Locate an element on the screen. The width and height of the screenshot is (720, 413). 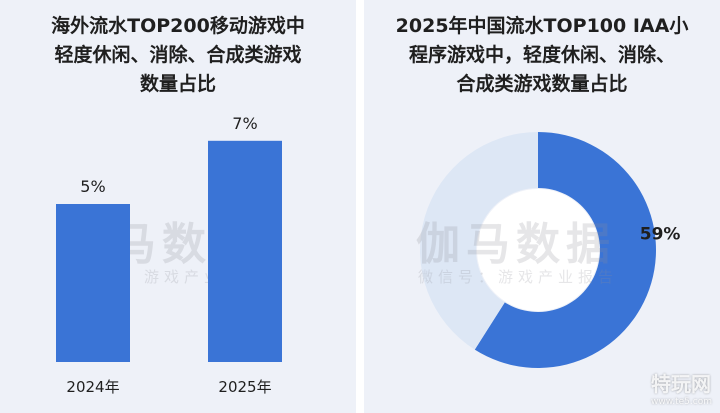
bar-2024年 is located at coordinates (93, 283).